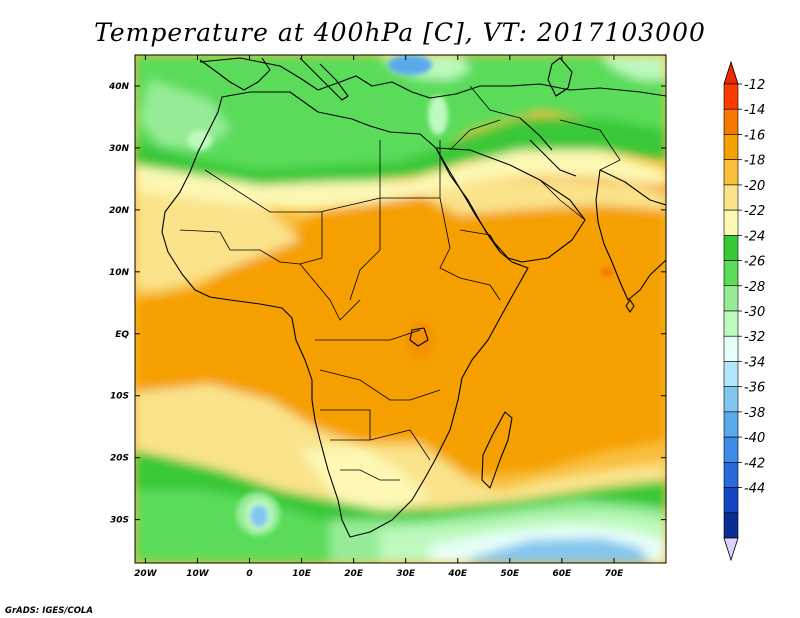 This screenshot has width=800, height=618. Describe the element at coordinates (754, 161) in the screenshot. I see `colorbar-label: -18` at that location.